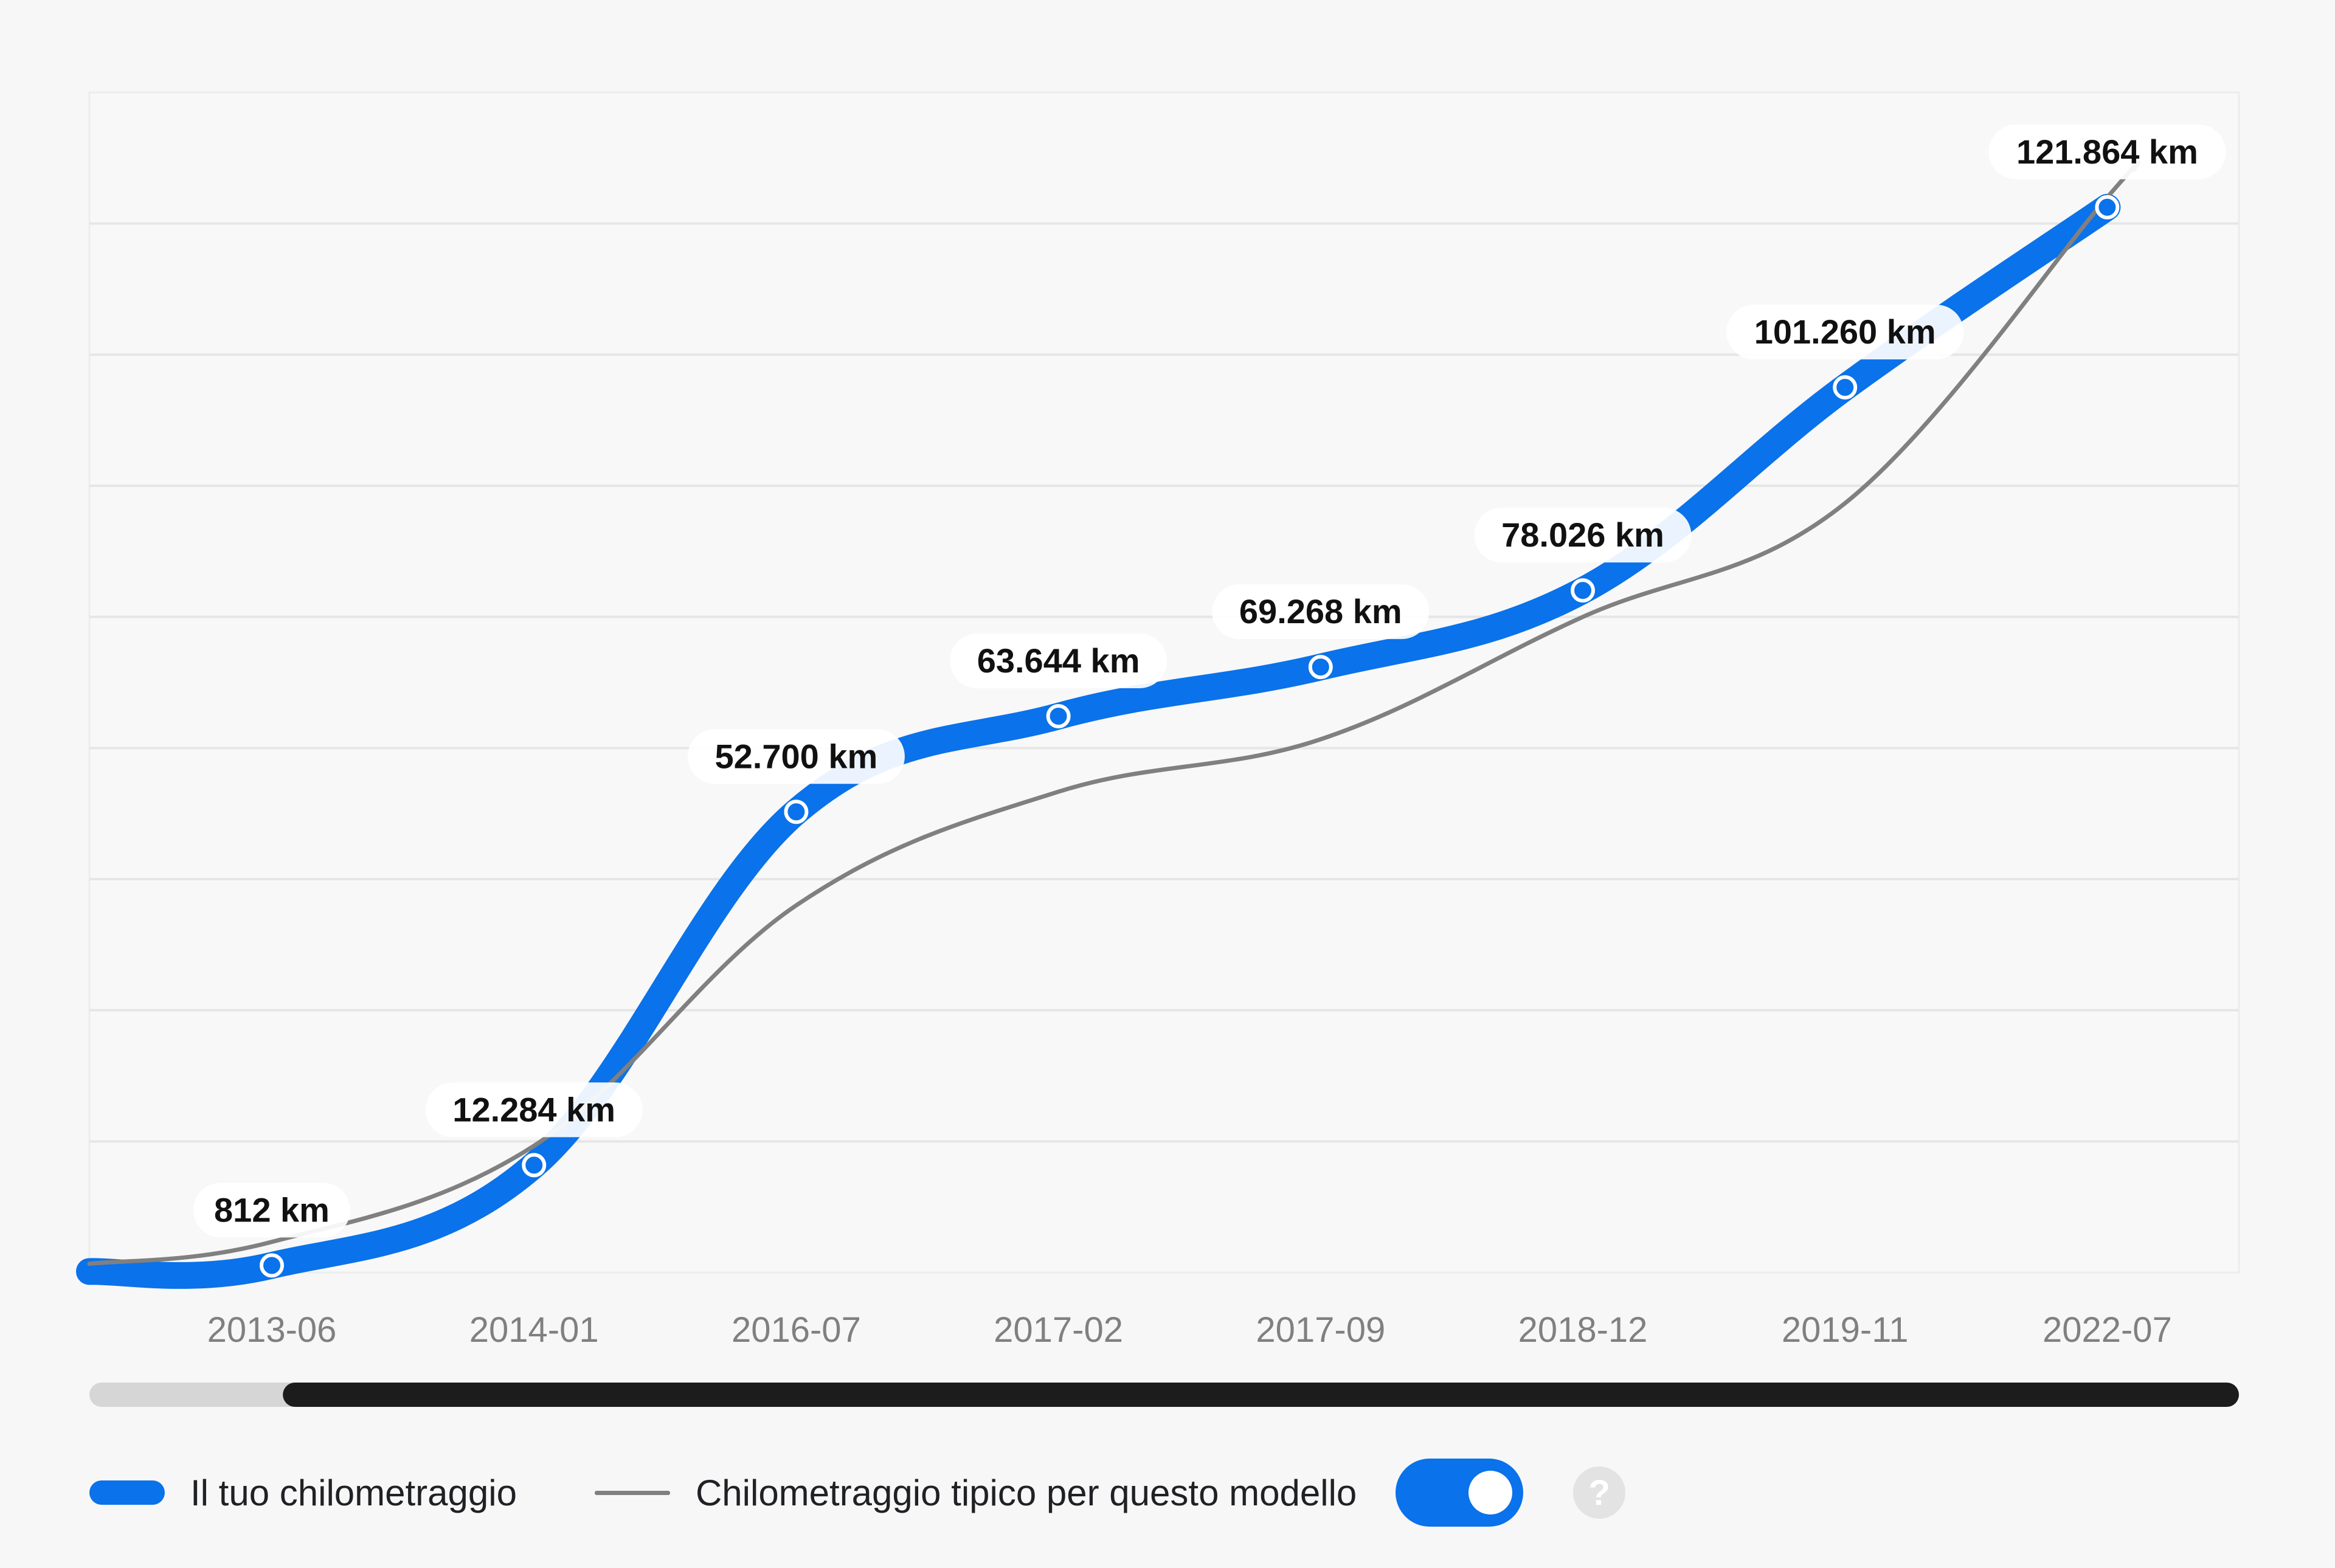  What do you see at coordinates (1026, 1492) in the screenshot?
I see `legend-label-typical-mileage: Chilometraggio tipico per questo modello` at bounding box center [1026, 1492].